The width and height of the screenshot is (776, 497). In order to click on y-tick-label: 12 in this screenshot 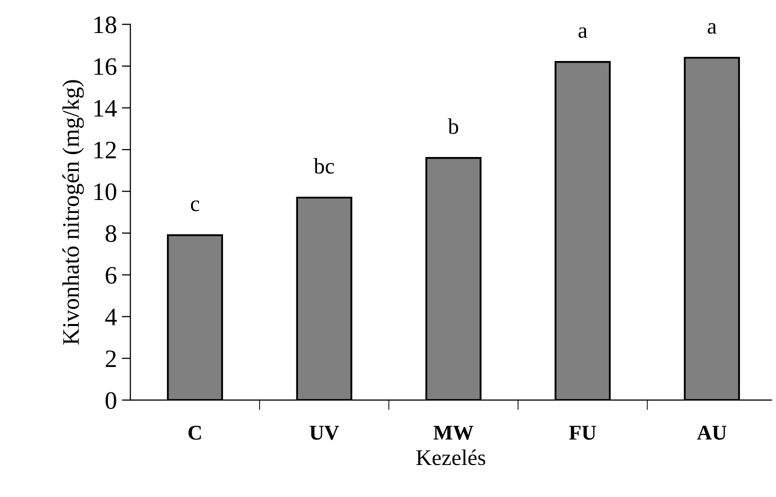, I will do `click(105, 150)`.